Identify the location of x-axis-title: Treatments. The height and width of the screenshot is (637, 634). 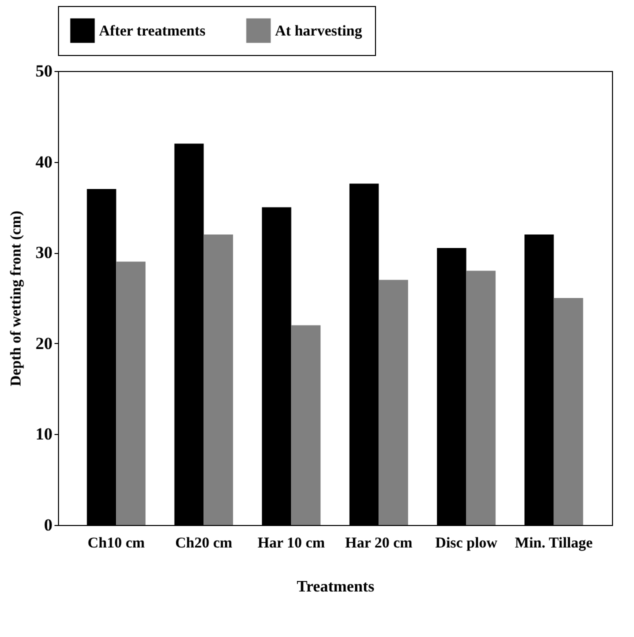
(335, 587).